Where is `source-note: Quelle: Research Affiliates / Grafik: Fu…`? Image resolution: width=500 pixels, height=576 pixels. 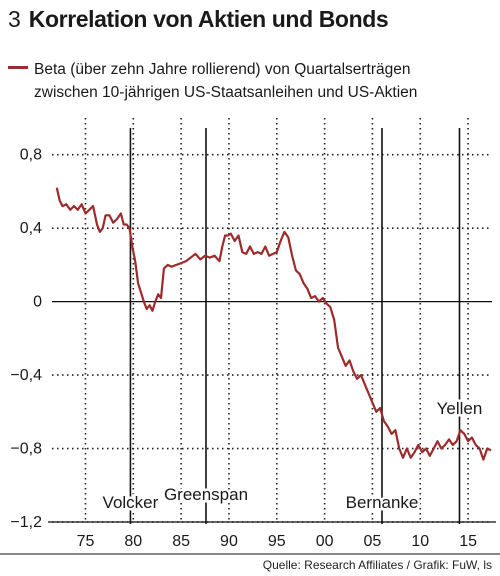
source-note: Quelle: Research Affiliates / Grafik: Fu… is located at coordinates (377, 565).